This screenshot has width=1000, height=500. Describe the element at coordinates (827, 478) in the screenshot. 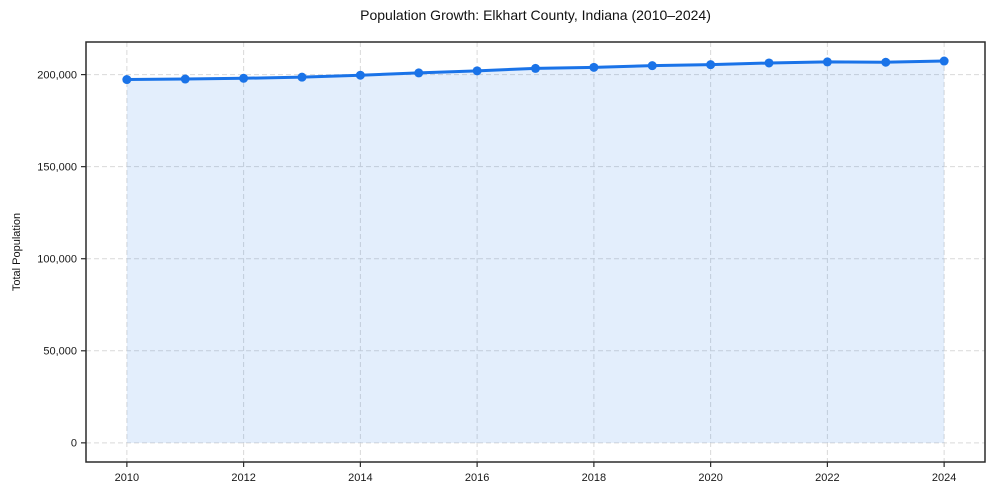

I see `x-tick-label: 2022` at that location.